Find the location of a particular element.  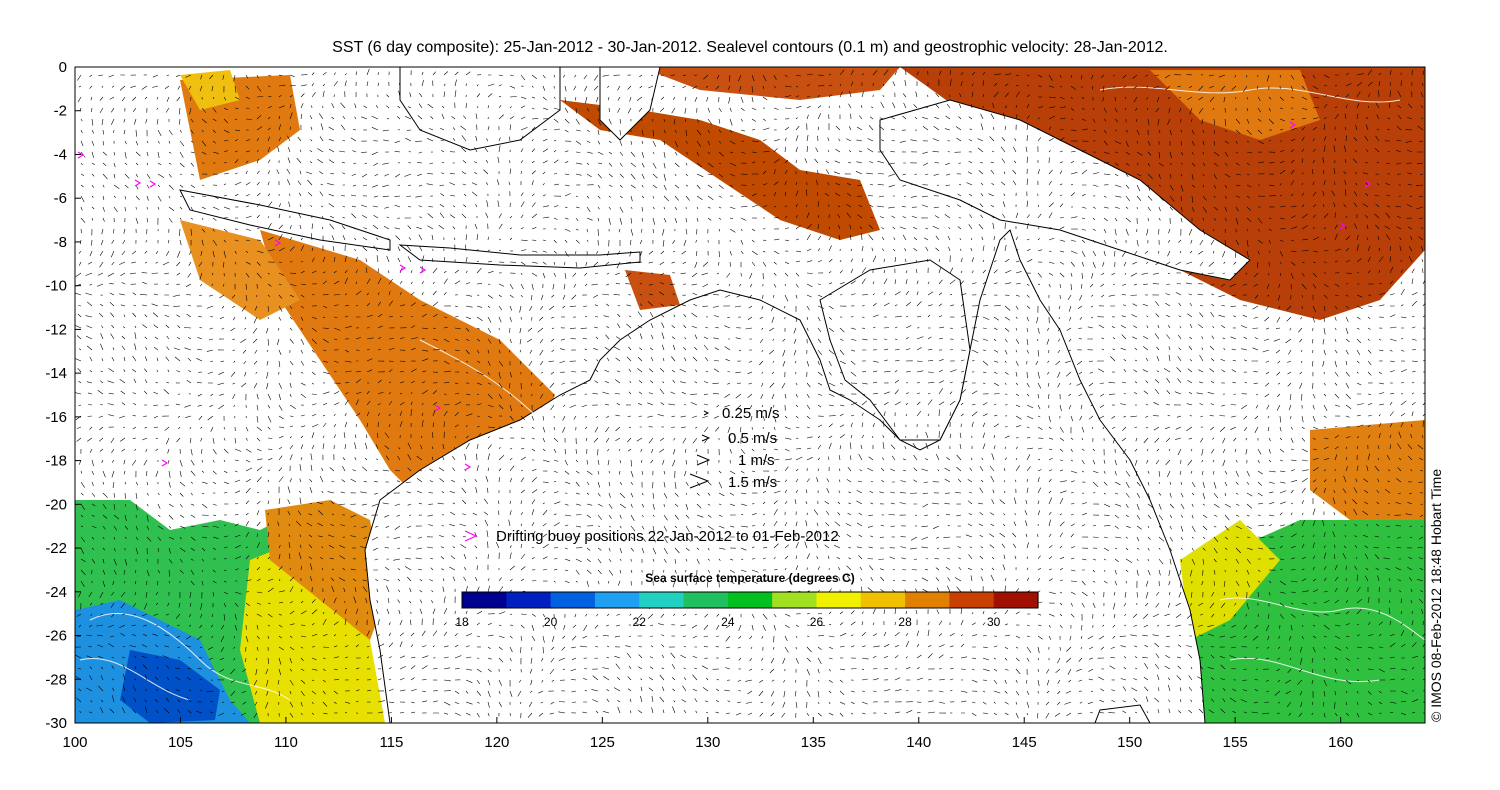

sst-warm-north-center is located at coordinates (770, 83).